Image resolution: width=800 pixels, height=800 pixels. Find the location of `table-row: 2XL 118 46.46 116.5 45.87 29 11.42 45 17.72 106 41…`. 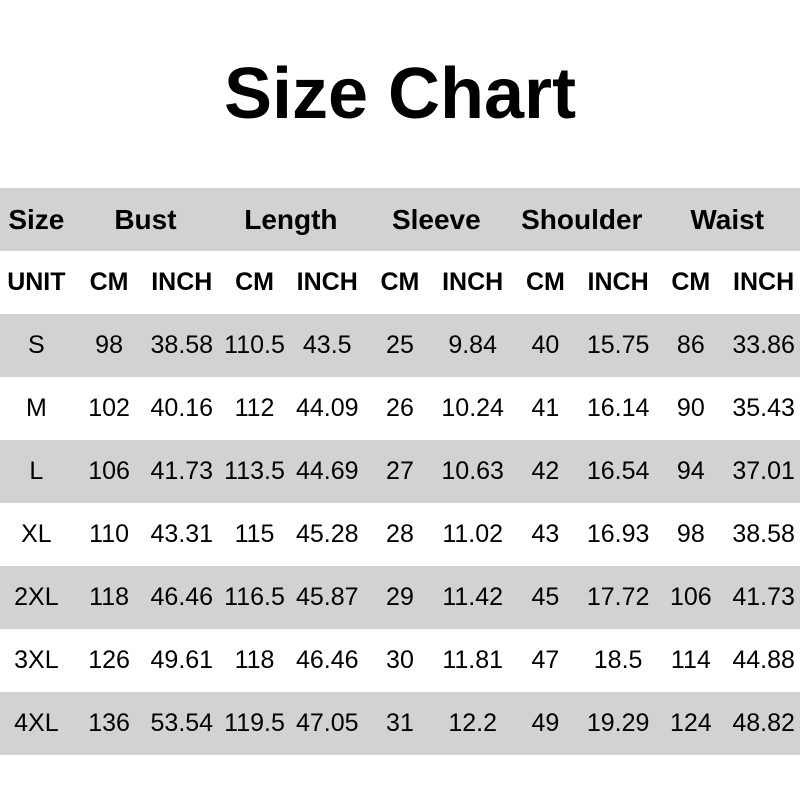

table-row: 2XL 118 46.46 116.5 45.87 29 11.42 45 17.72 106 41… is located at coordinates (400, 597).